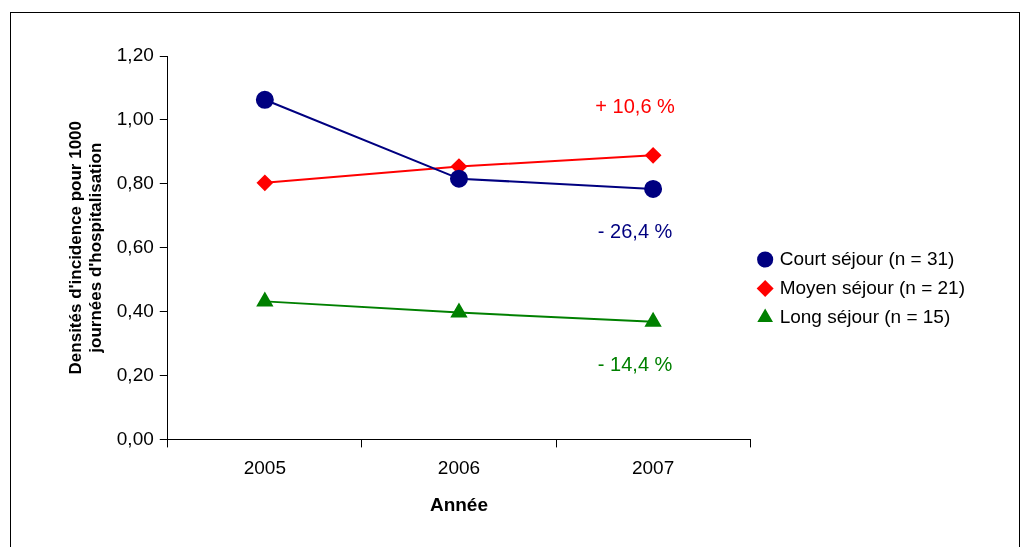 This screenshot has height=547, width=1021. I want to click on legend-label: Long séjour (n = 15), so click(865, 316).